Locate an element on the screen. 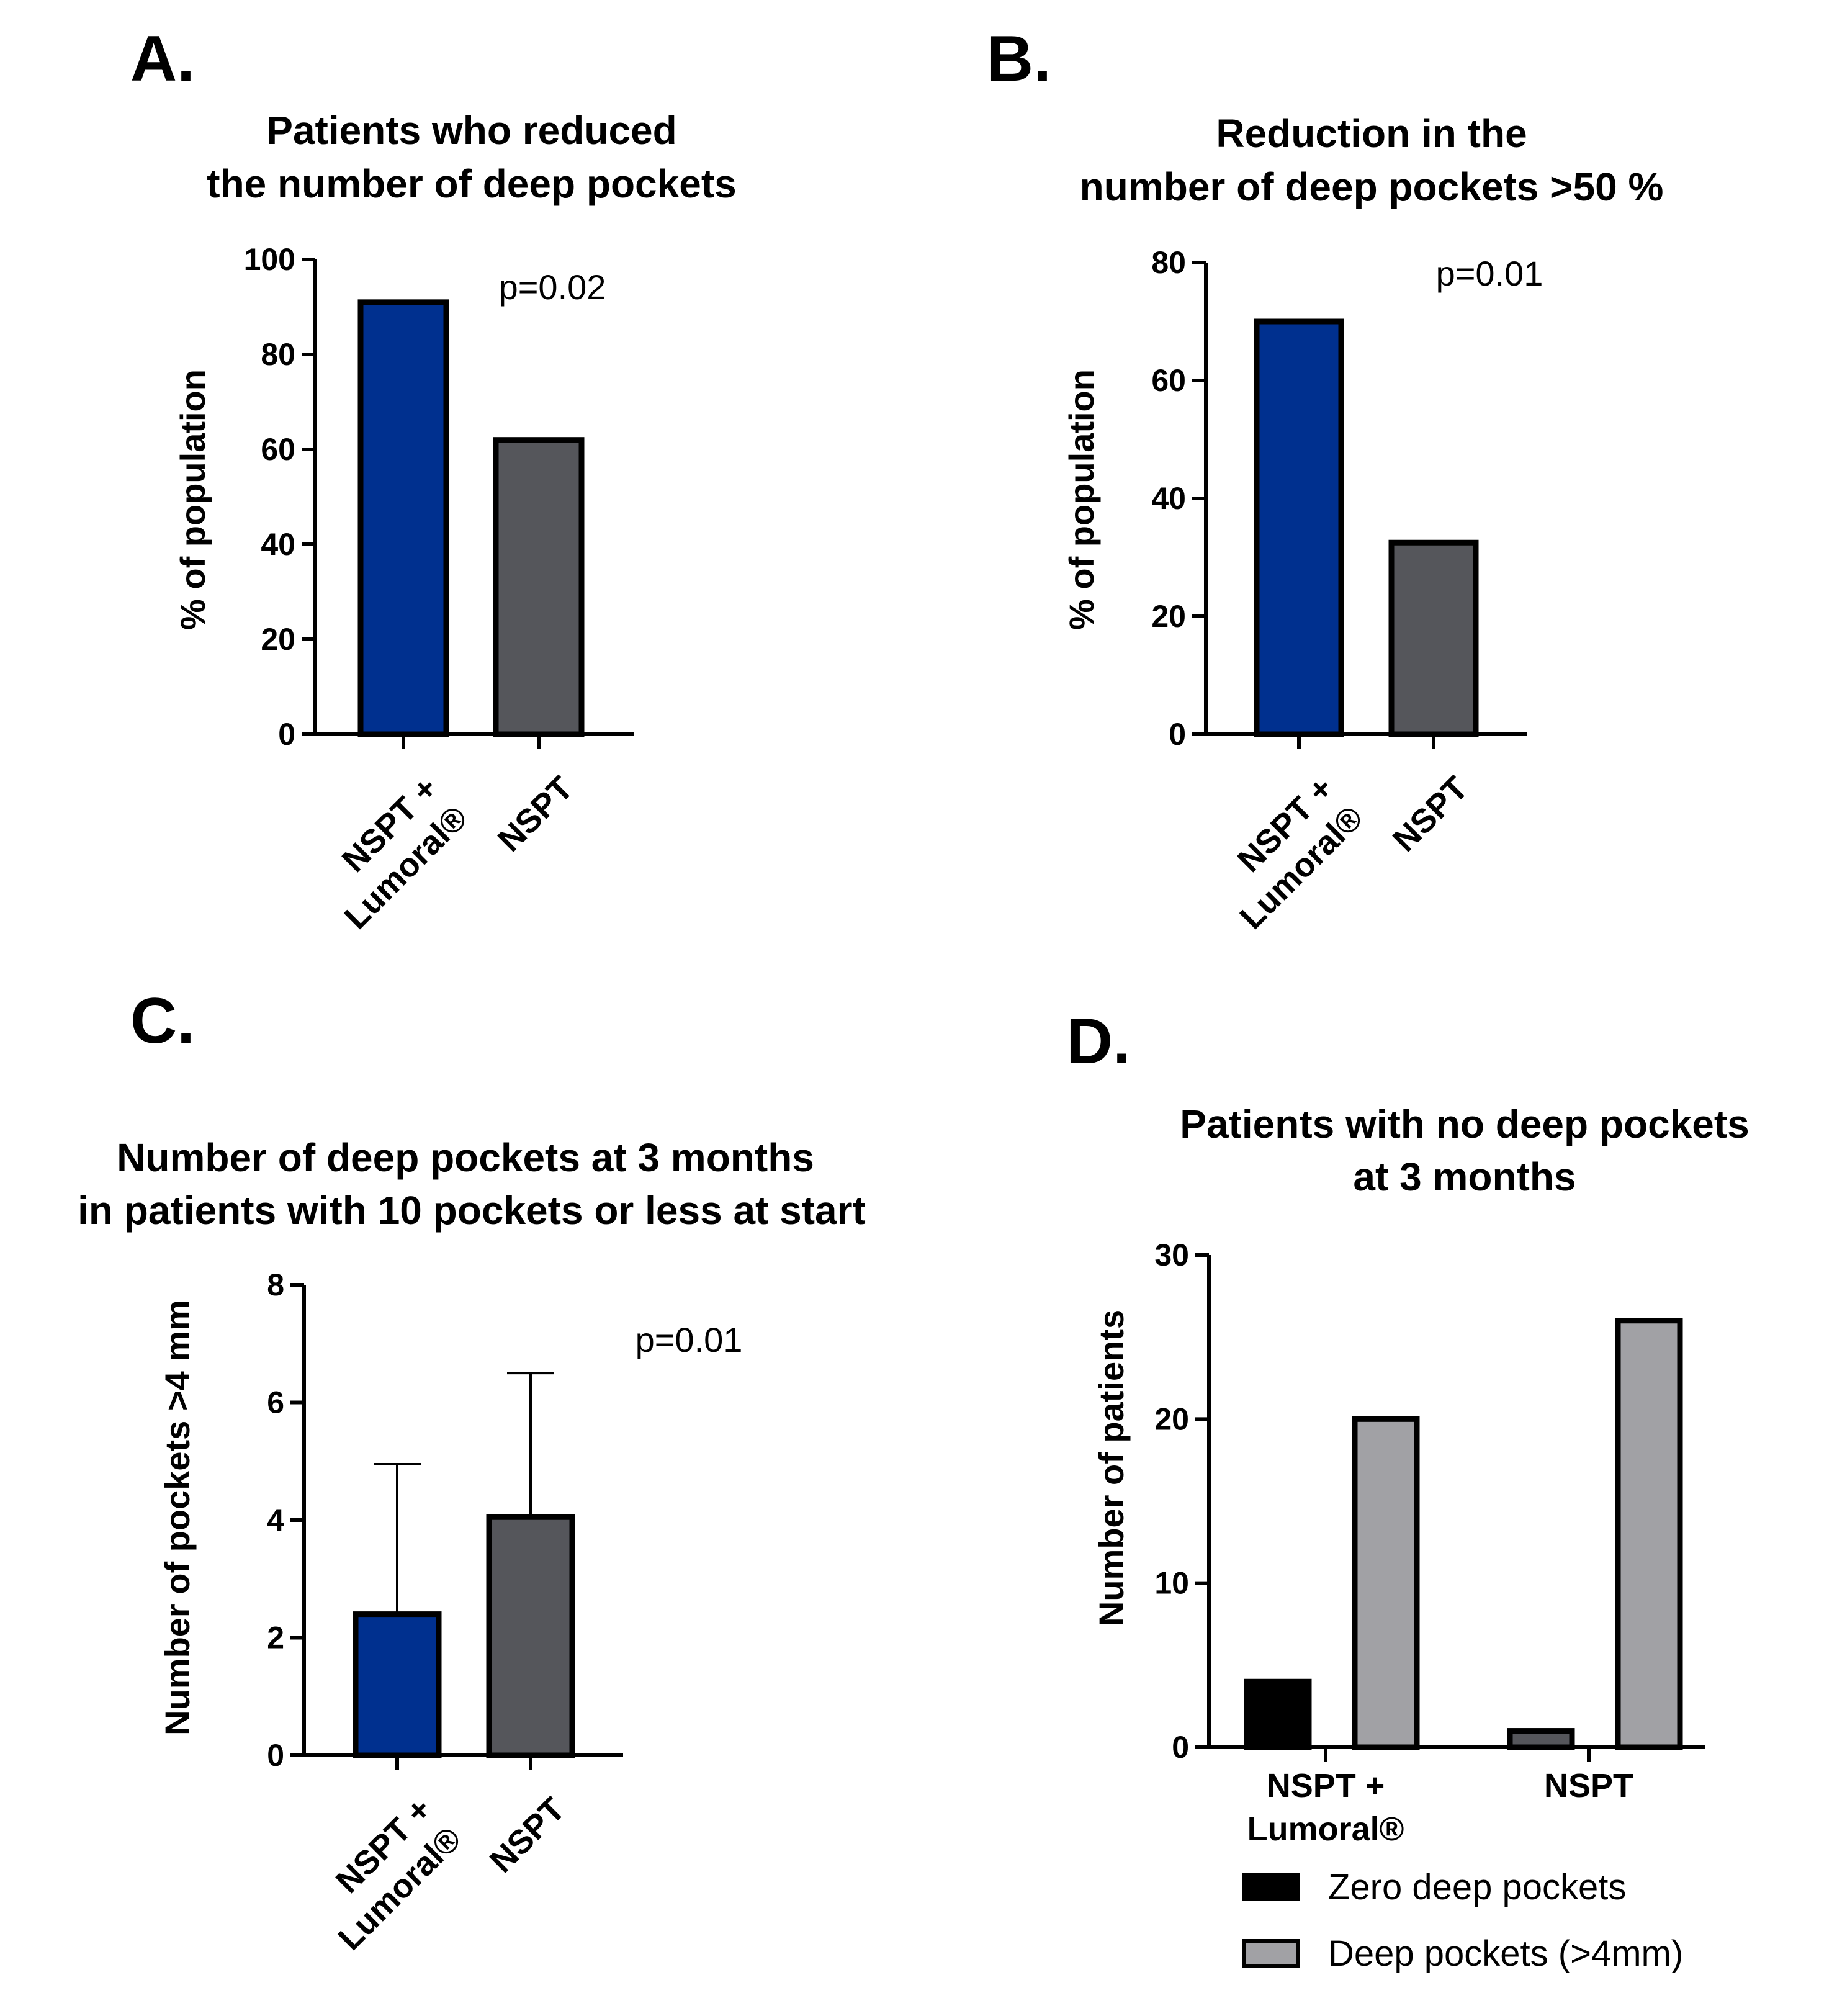  panel-b-plot: 0 20 40 60 80 NSPT +Lumoral® NSPT is located at coordinates (1339, 591).